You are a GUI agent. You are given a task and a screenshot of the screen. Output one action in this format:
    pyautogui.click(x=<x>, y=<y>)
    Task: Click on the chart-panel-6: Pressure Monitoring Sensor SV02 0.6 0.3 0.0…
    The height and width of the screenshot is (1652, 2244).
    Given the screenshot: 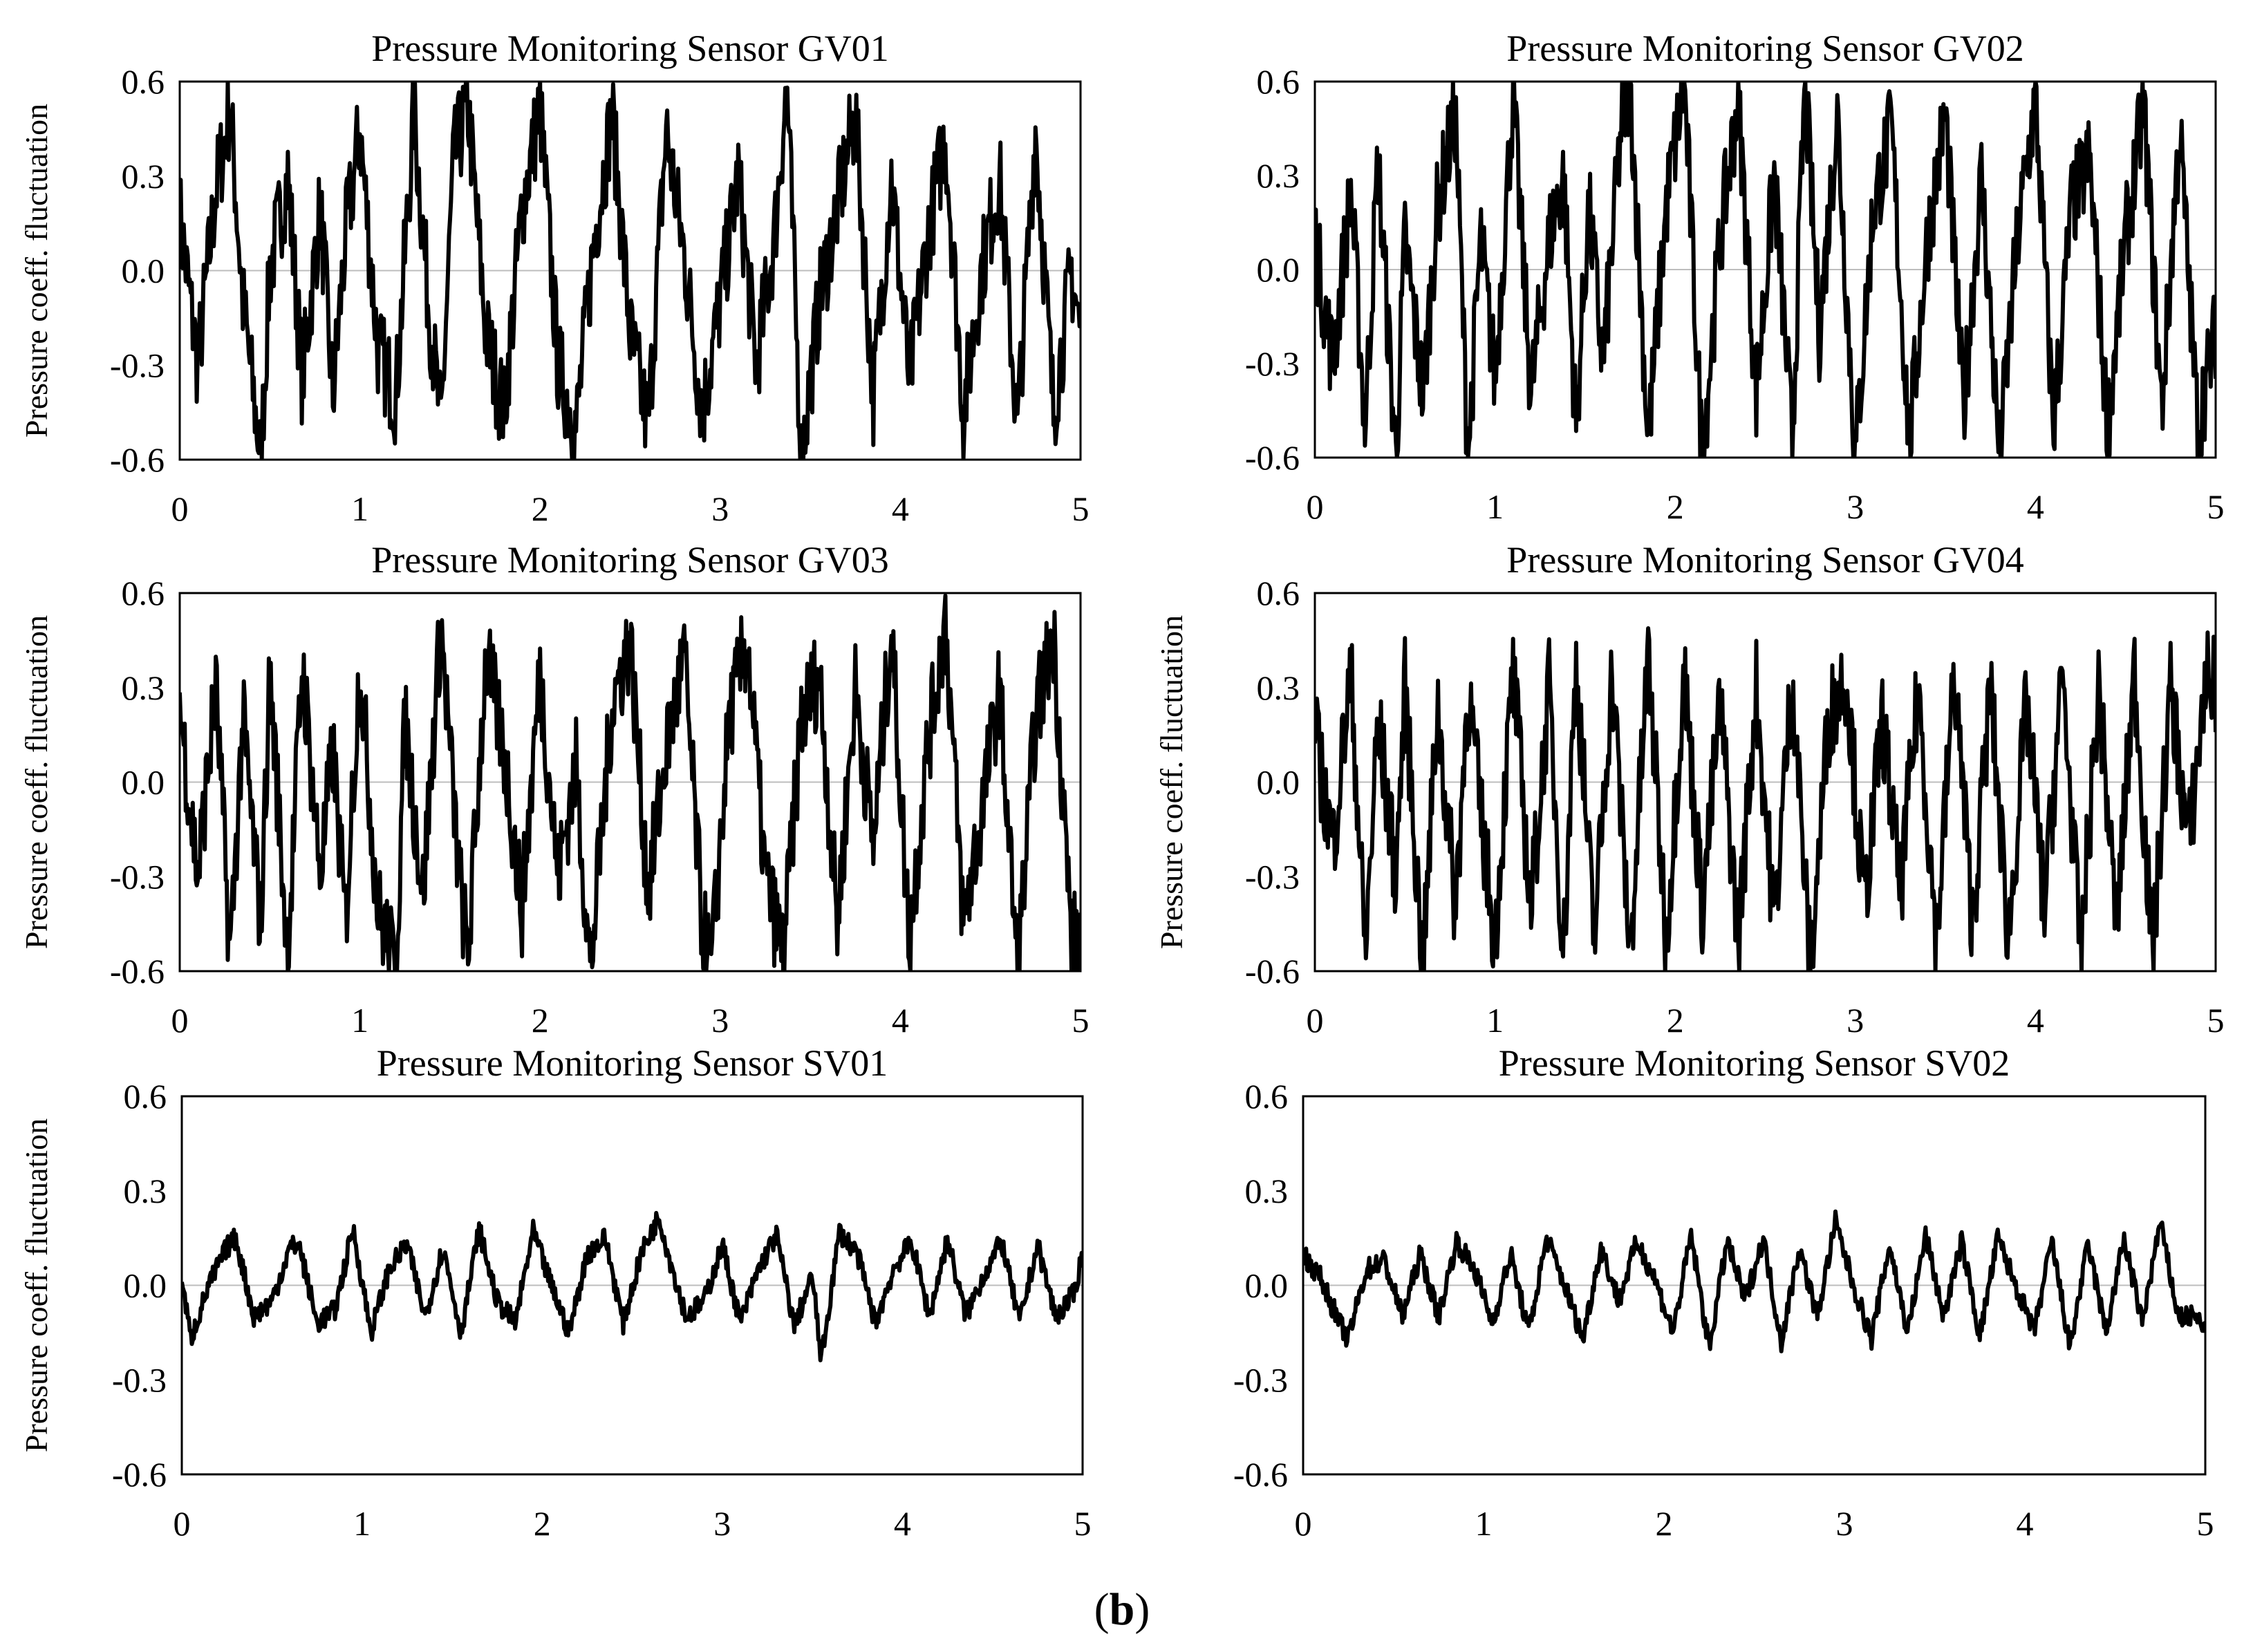 What is the action you would take?
    pyautogui.click(x=1723, y=1293)
    